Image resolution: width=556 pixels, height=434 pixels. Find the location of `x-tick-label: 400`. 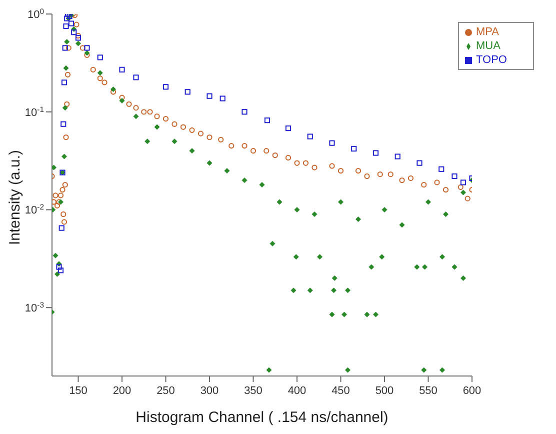

x-tick-label: 400 is located at coordinates (297, 391).